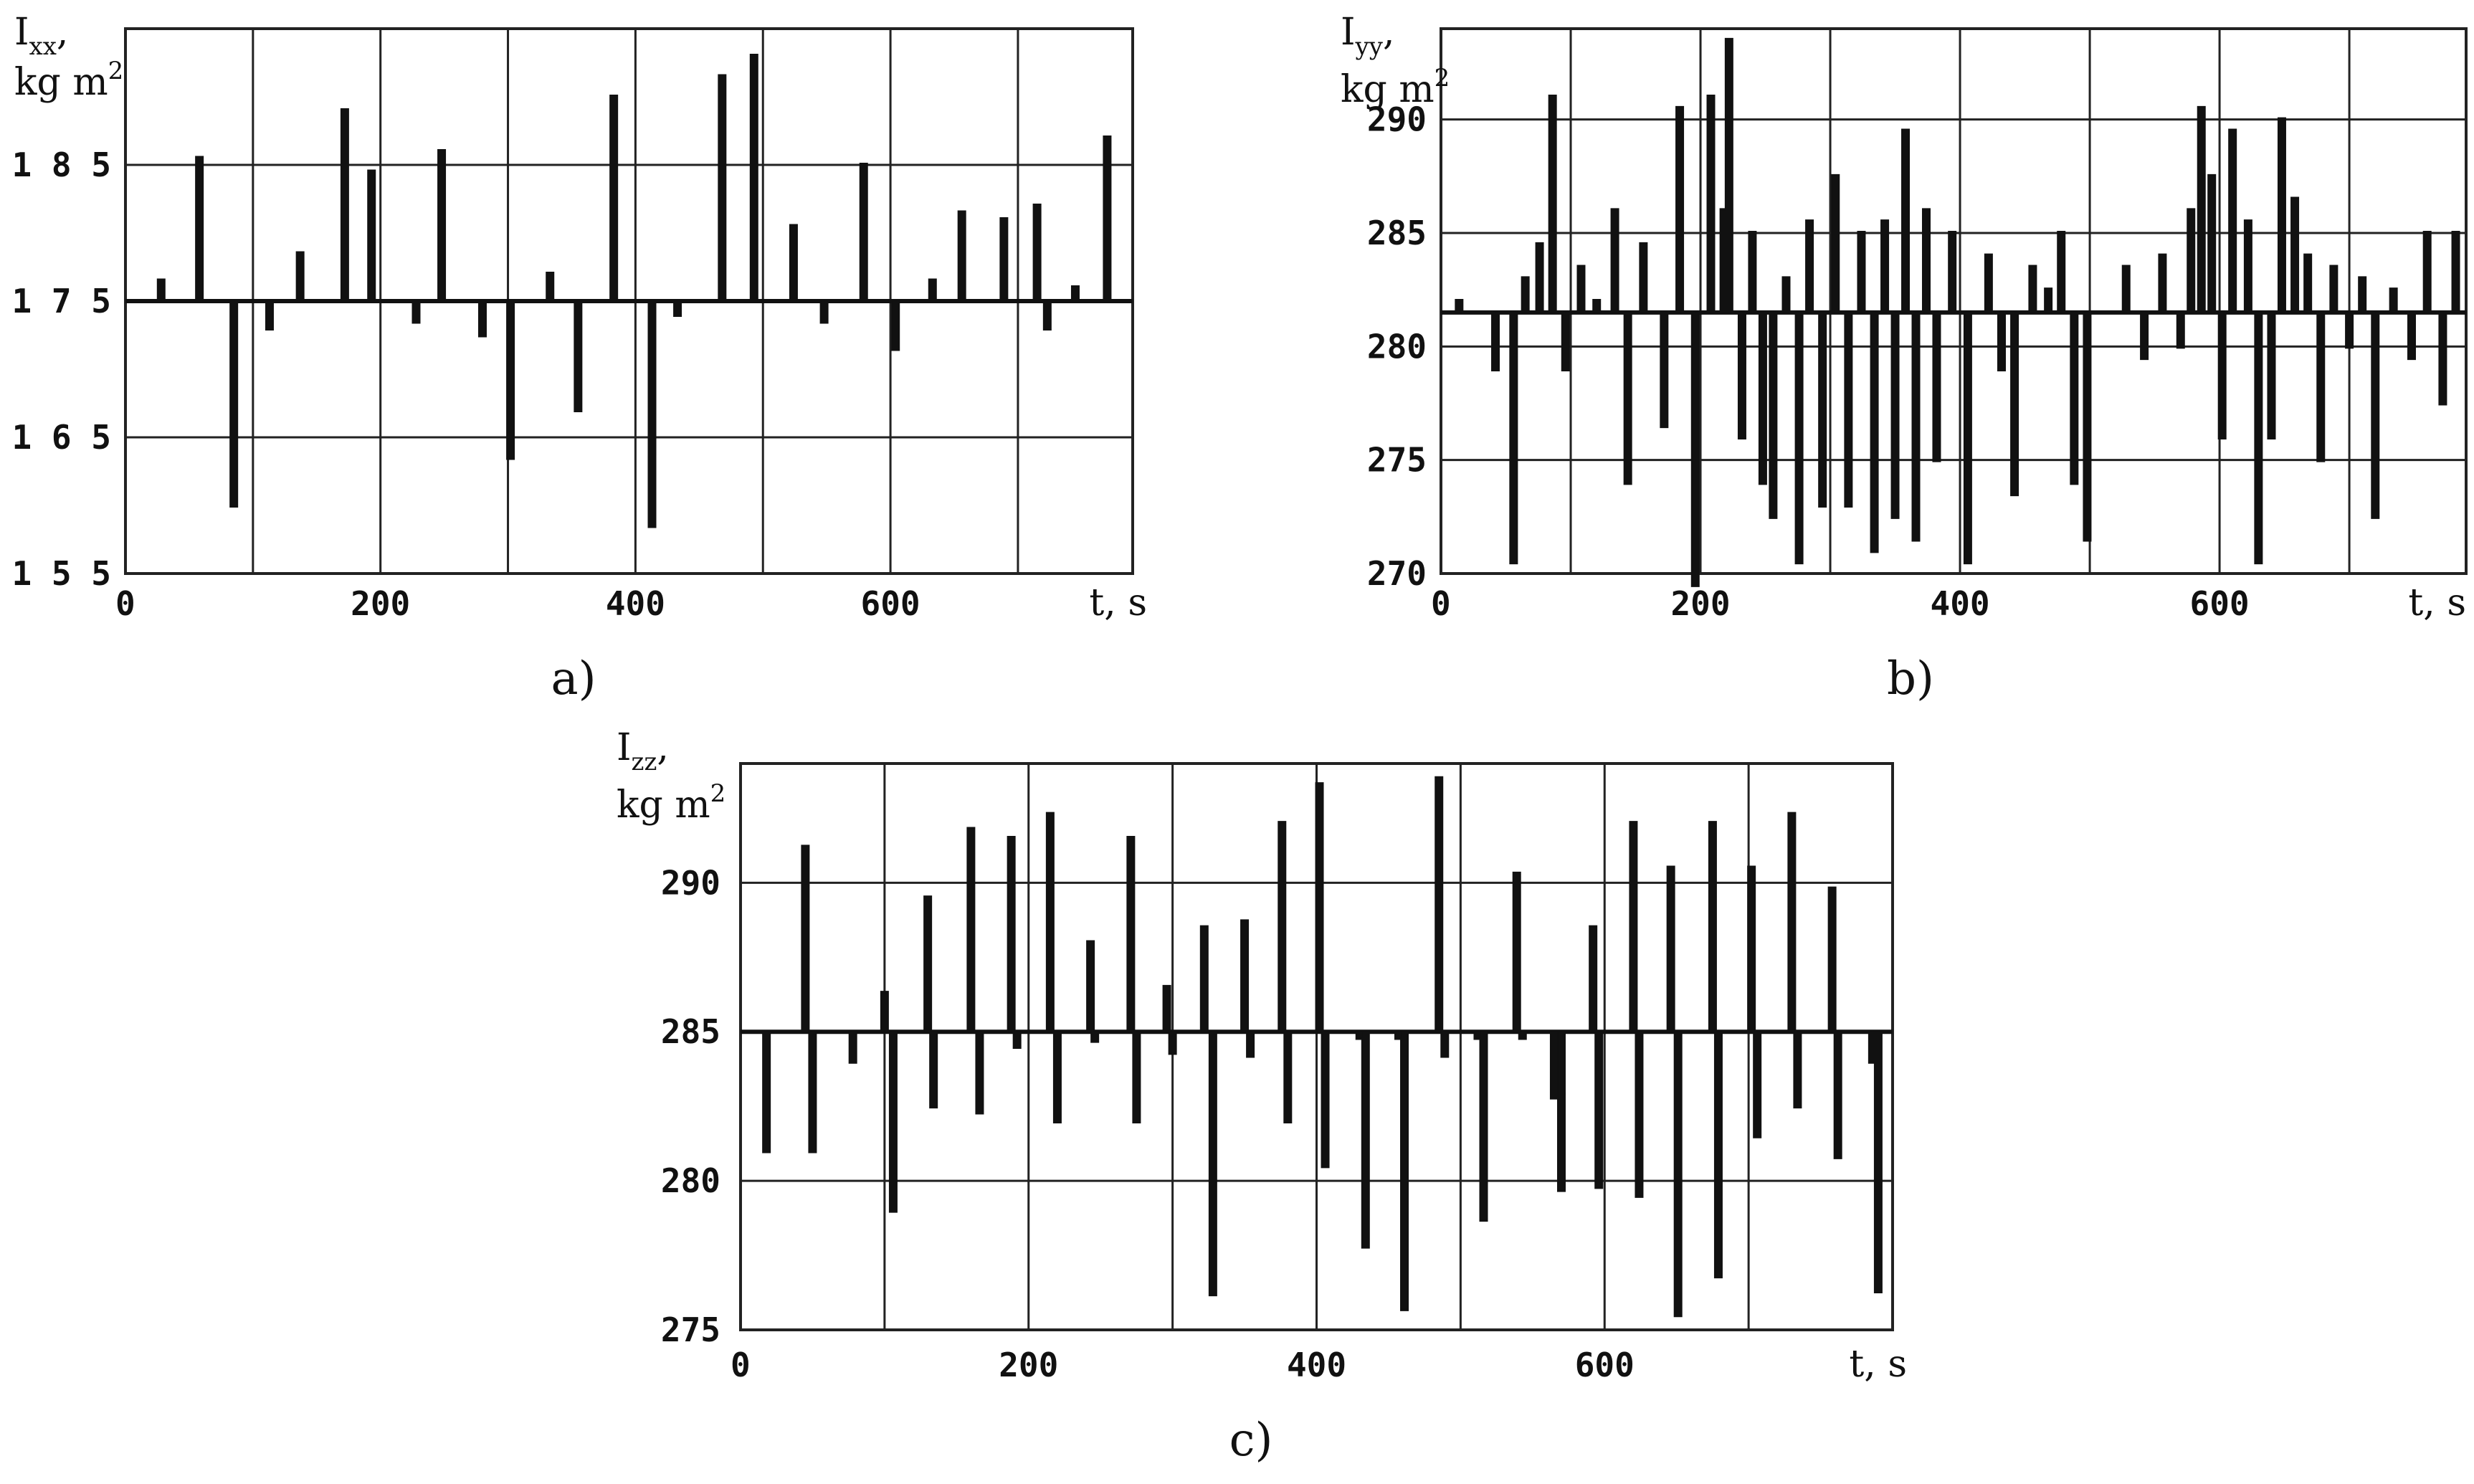  Describe the element at coordinates (61, 438) in the screenshot. I see `y-tick-label: 1 6 5` at that location.